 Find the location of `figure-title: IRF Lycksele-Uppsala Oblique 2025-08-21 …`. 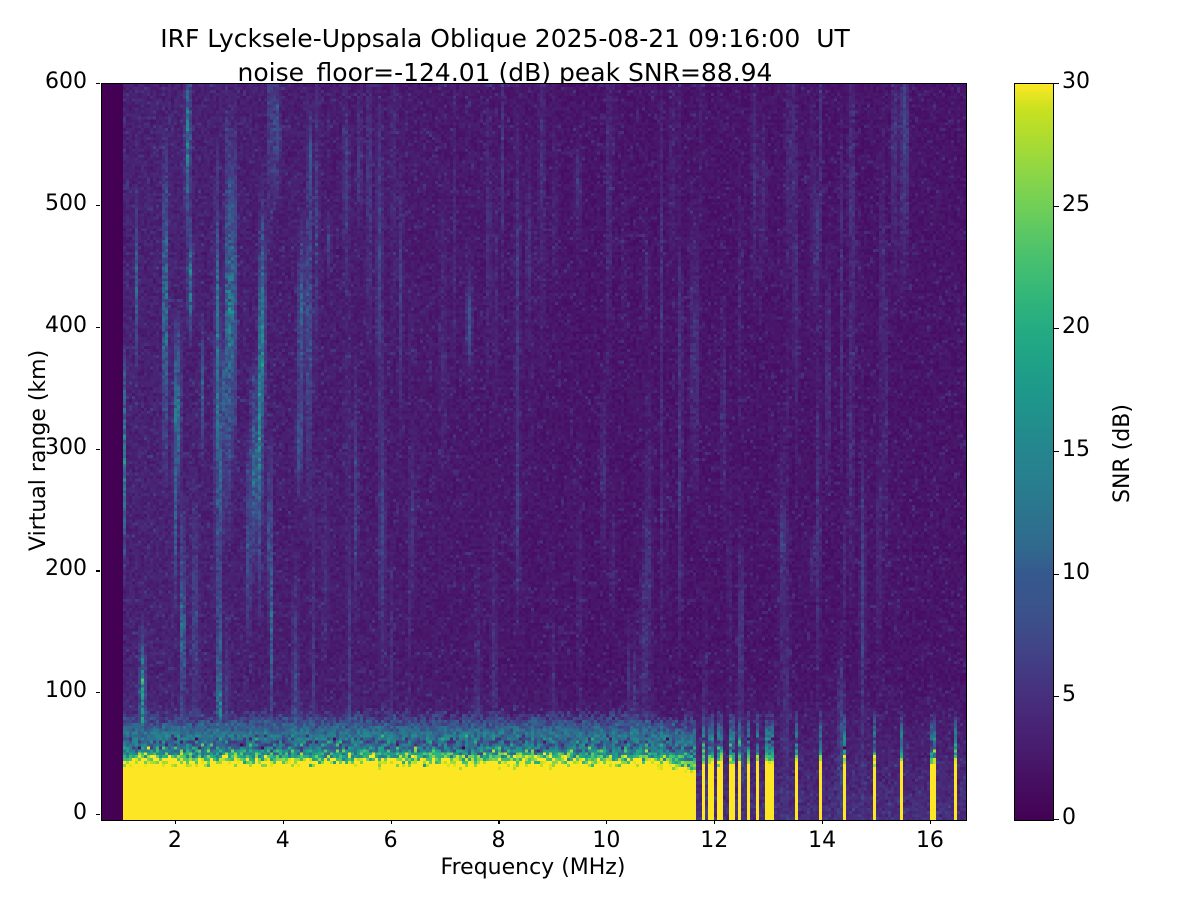

figure-title: IRF Lycksele-Uppsala Oblique 2025-08-21 … is located at coordinates (505, 56).